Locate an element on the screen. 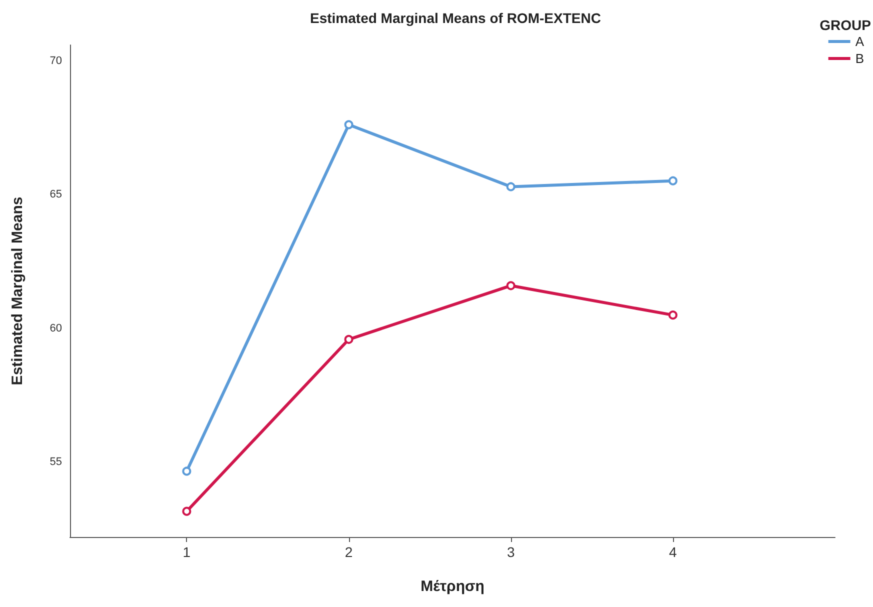 This screenshot has width=873, height=607. y-tick-label: 55 is located at coordinates (56, 462).